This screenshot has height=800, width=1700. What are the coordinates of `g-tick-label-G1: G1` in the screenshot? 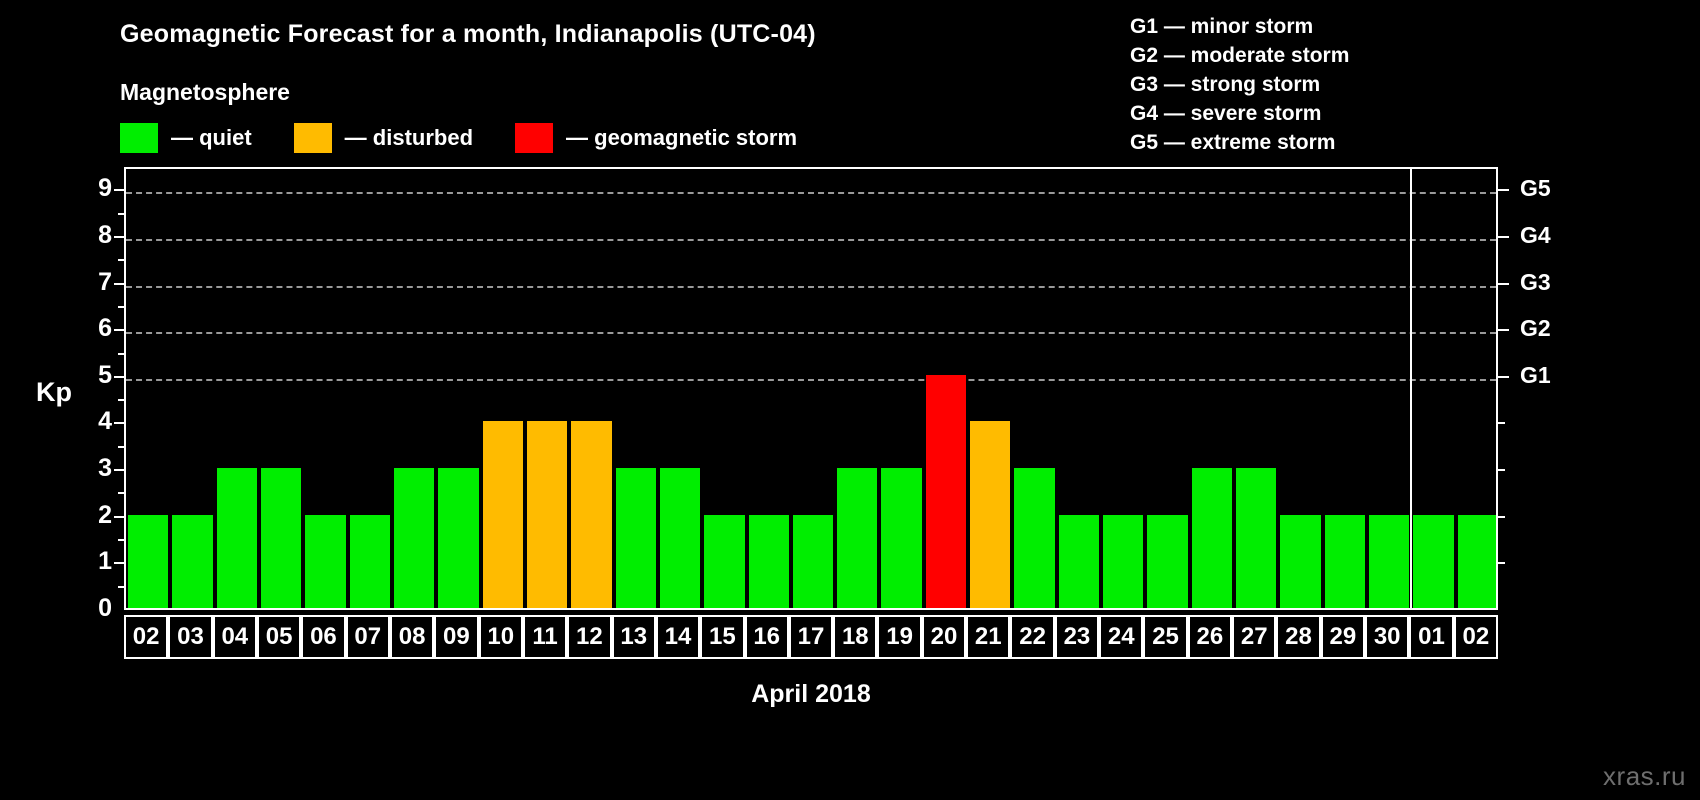 It's located at (1535, 374).